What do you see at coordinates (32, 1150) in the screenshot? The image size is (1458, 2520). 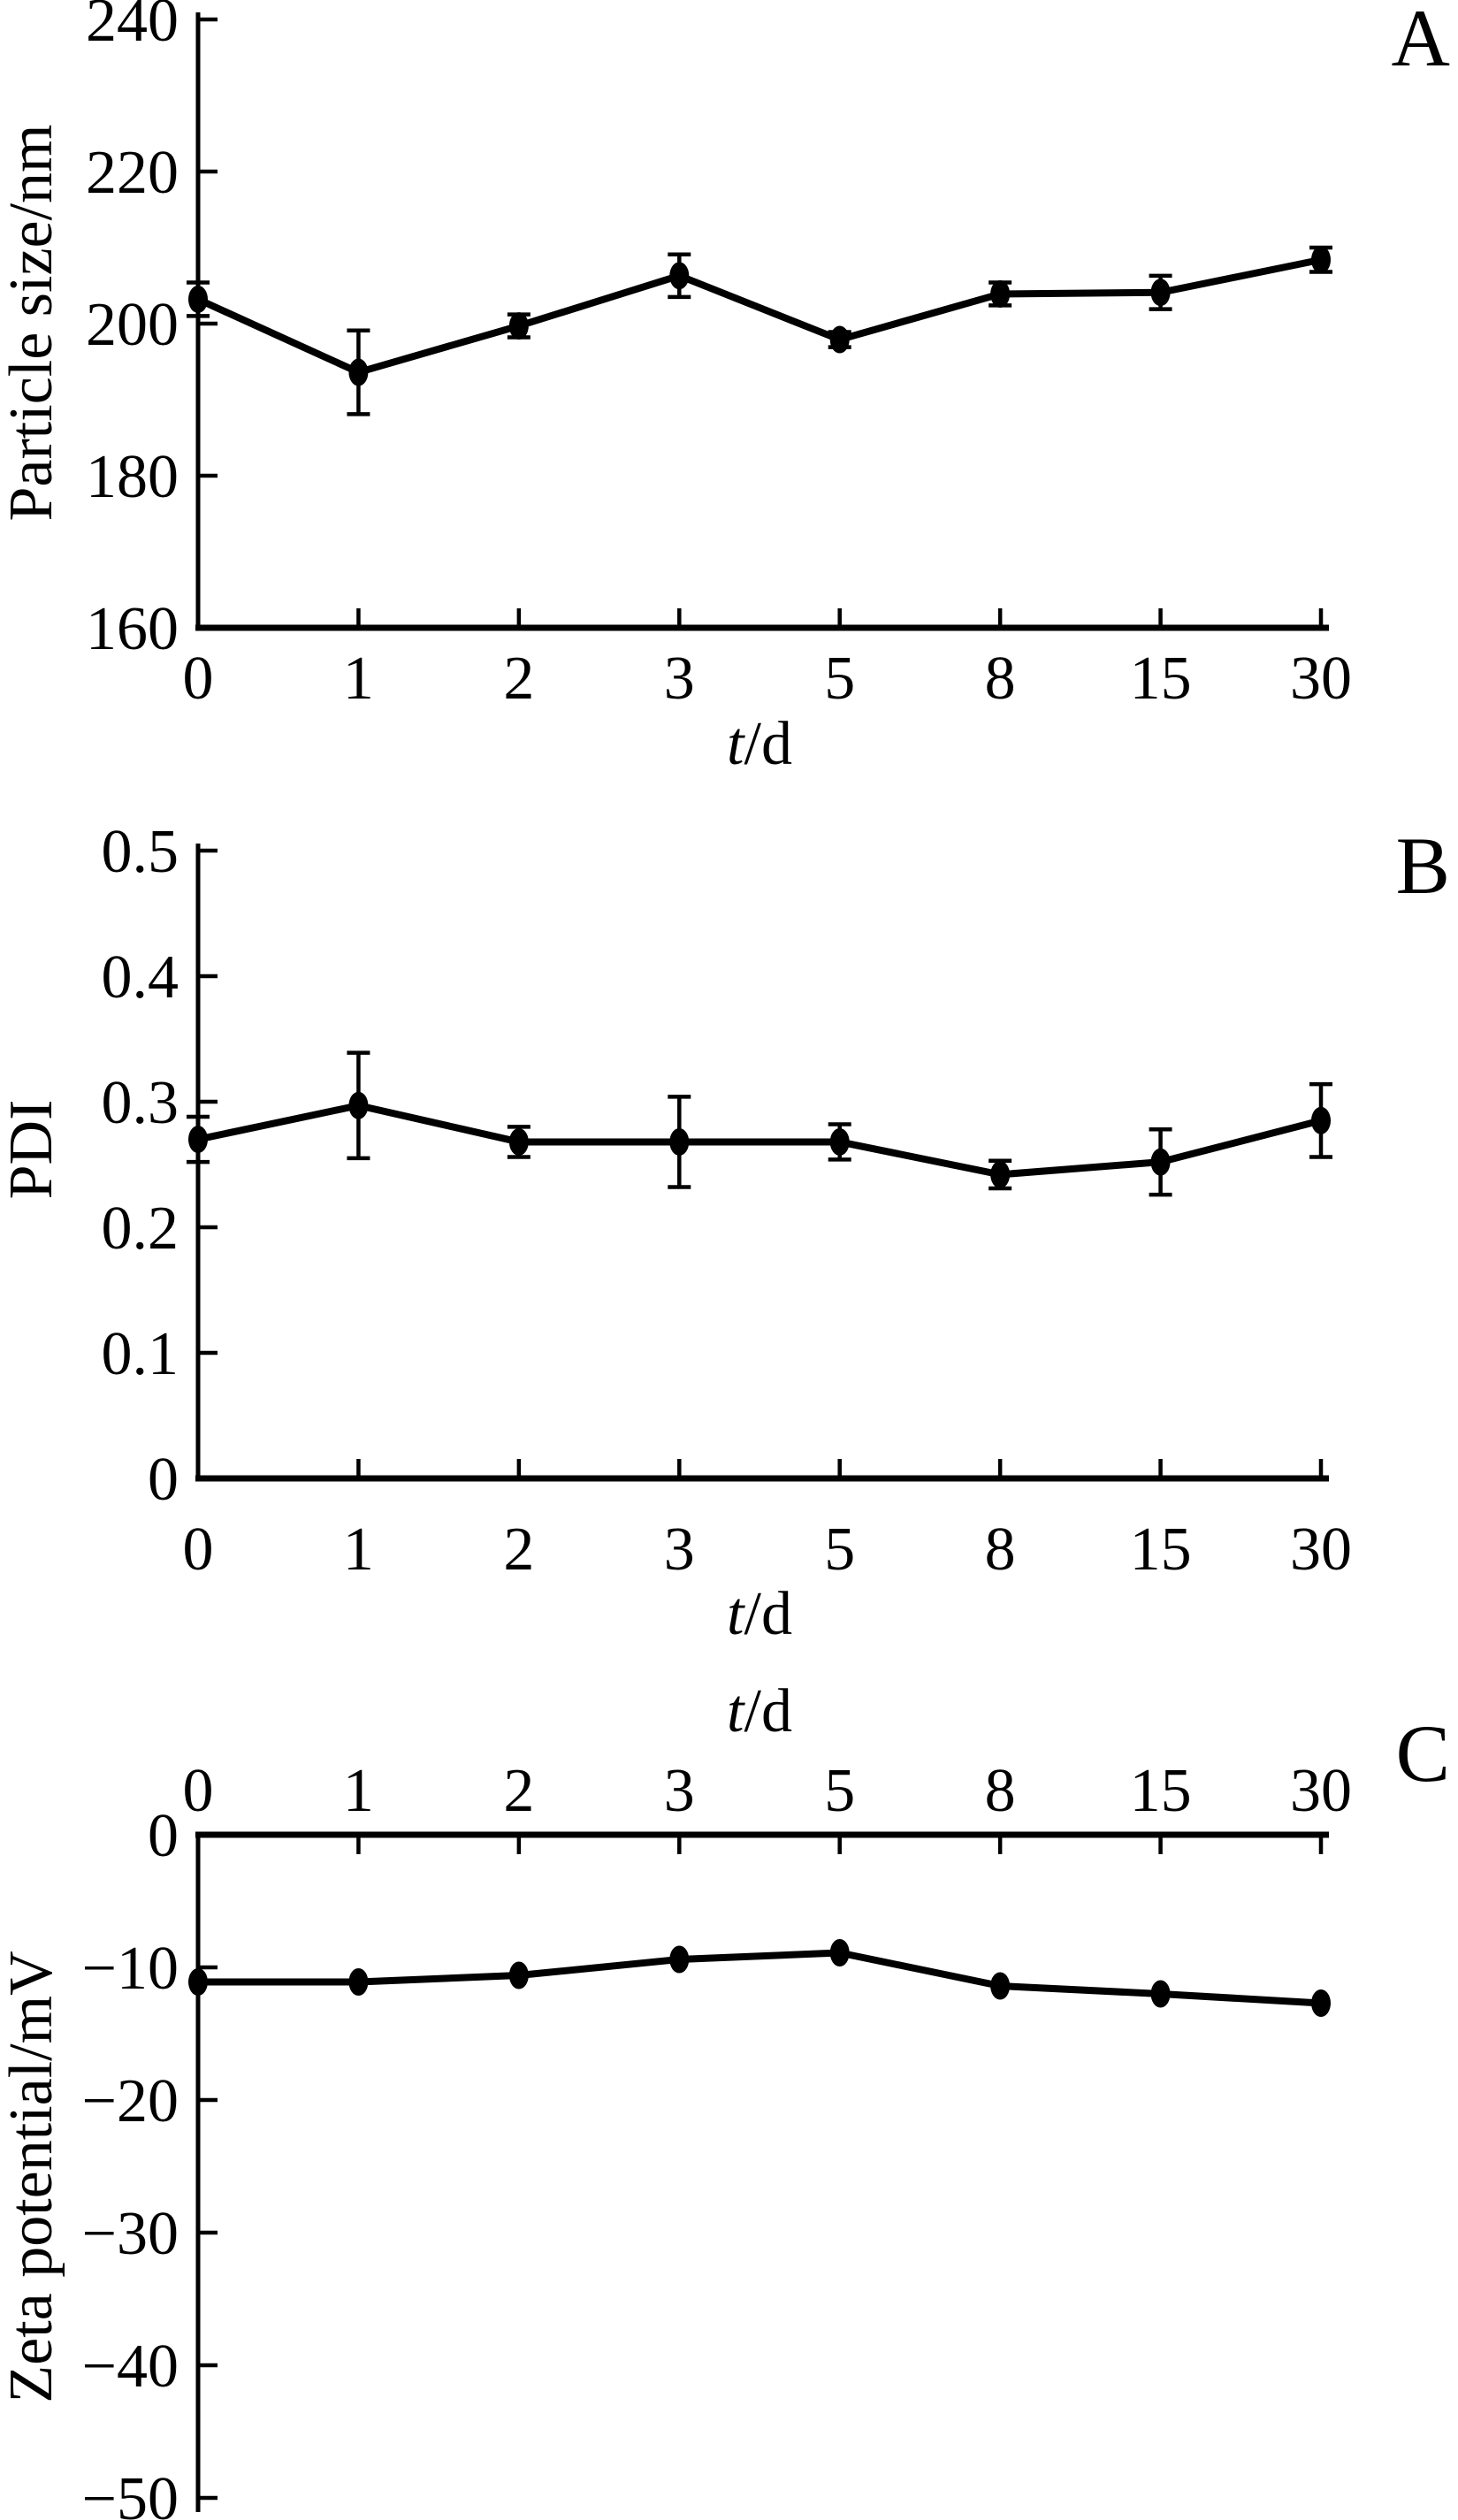 I see `y-axis-title: PDI` at bounding box center [32, 1150].